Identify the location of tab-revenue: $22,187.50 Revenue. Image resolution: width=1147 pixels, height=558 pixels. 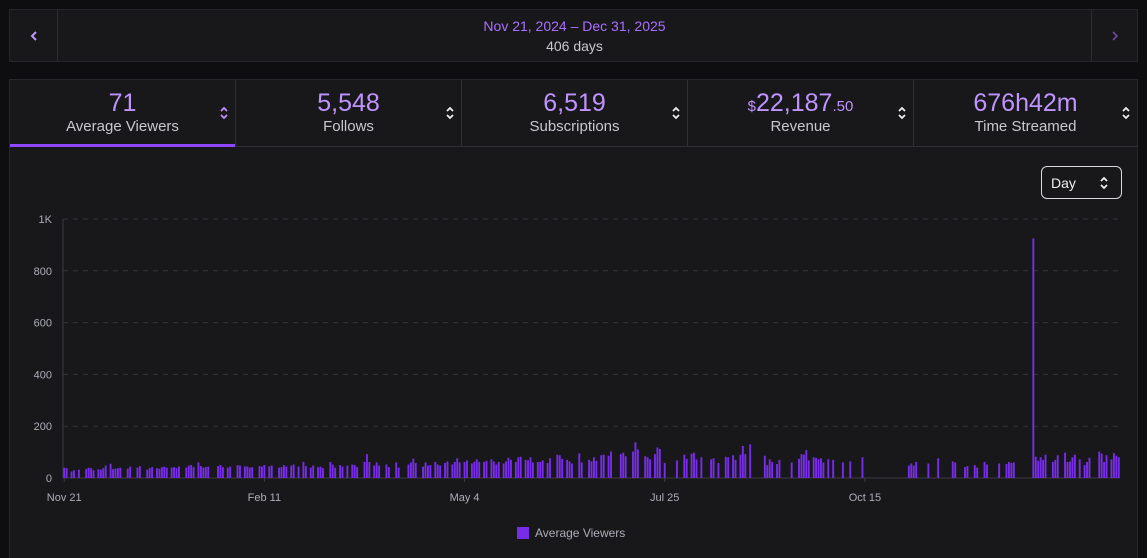
(800, 113).